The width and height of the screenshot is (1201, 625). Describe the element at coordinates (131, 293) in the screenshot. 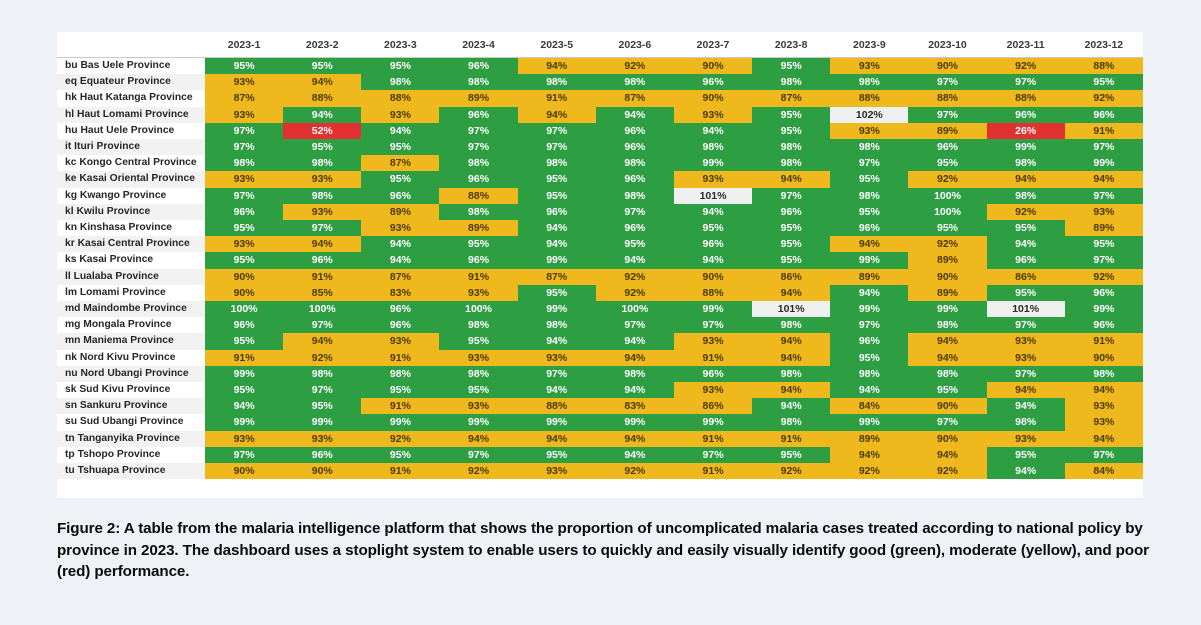

I see `row-label-province: lm Lomami Province` at that location.